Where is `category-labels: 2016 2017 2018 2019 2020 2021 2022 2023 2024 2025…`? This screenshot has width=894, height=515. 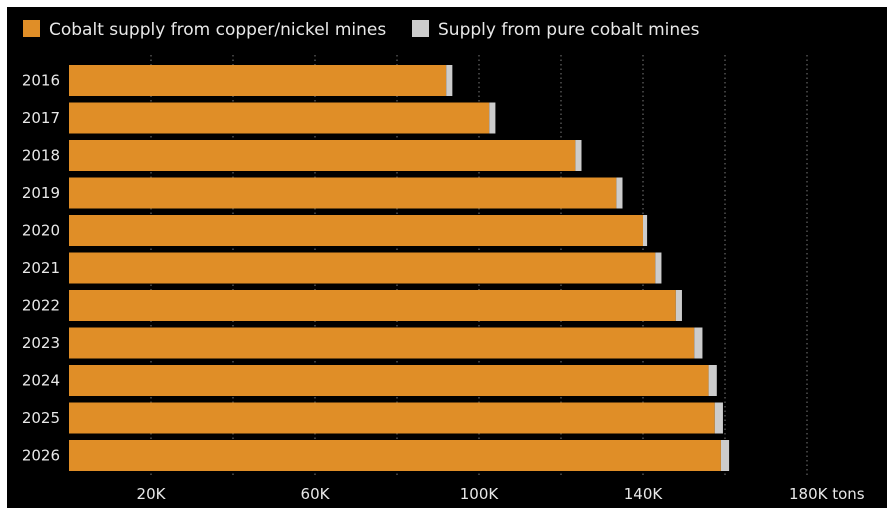
category-labels: 2016 2017 2018 2019 2020 2021 2022 2023 2024 2025… is located at coordinates (41, 268).